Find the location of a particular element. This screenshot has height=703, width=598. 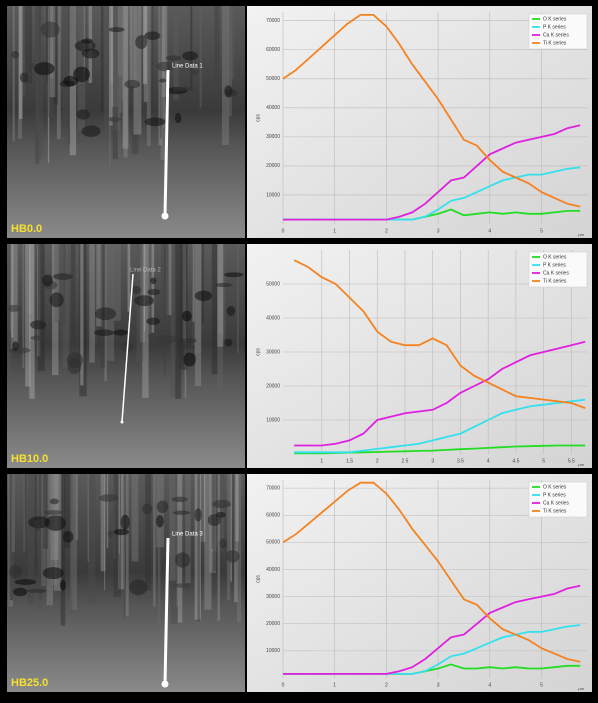

x-tick-label: 1 is located at coordinates (334, 685).